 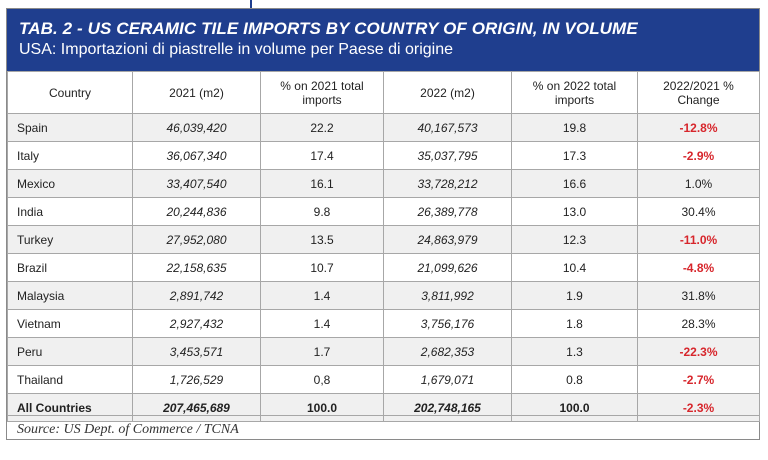 I want to click on cell-change: 31.8%, so click(x=698, y=295).